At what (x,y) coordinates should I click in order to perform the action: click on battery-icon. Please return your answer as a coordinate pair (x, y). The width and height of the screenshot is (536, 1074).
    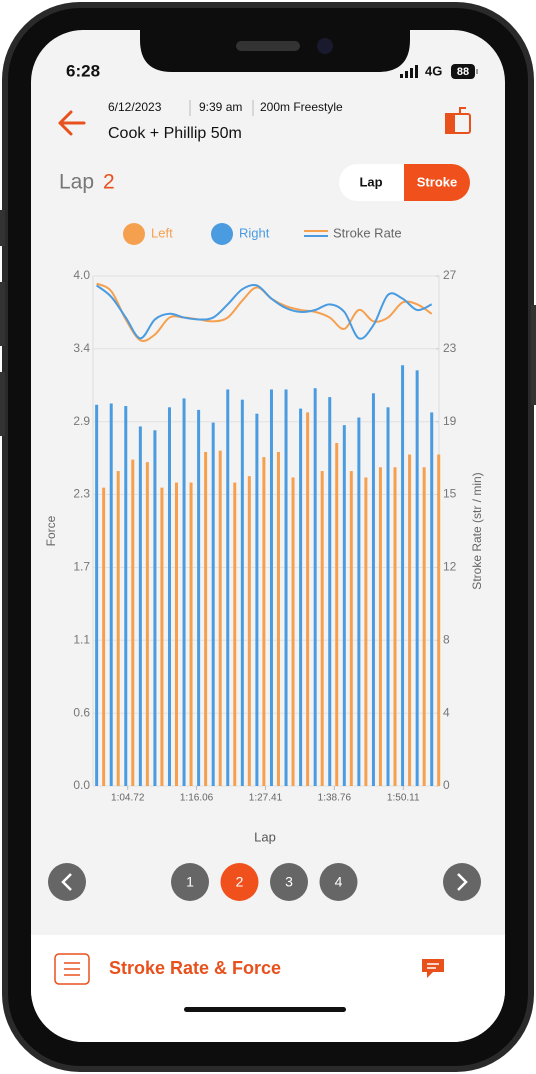
    Looking at the image, I should click on (463, 71).